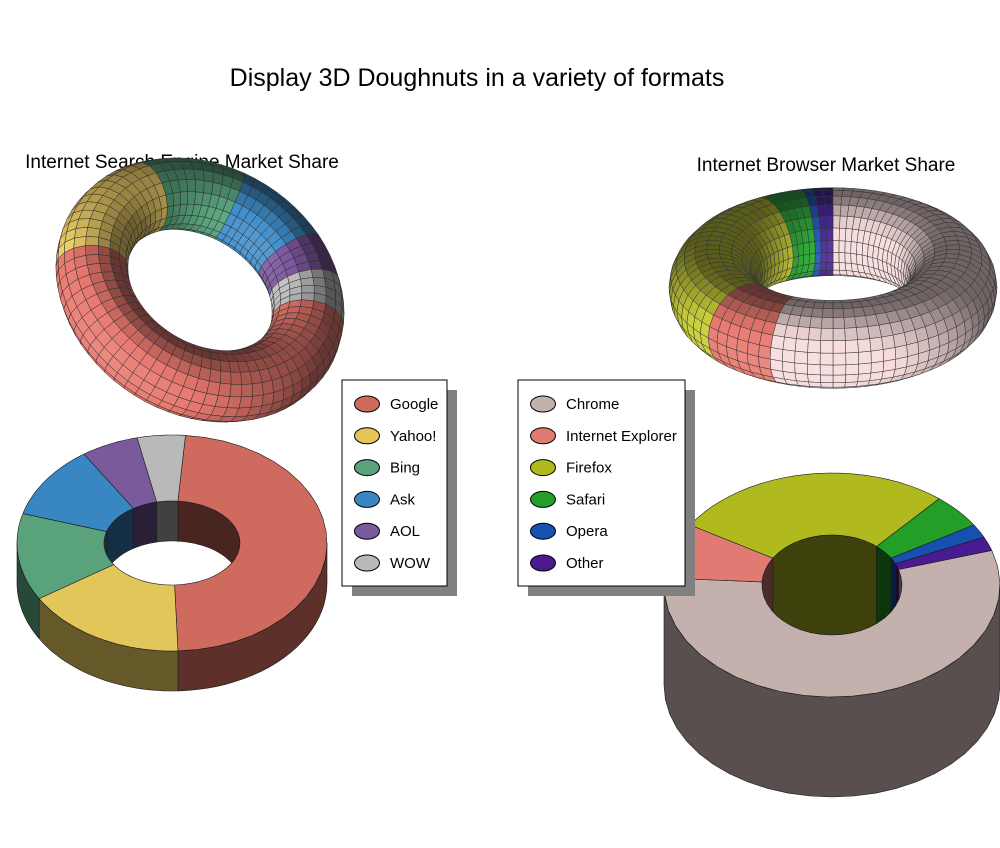 The image size is (1000, 848). I want to click on browser-torus-chart, so click(833, 288).